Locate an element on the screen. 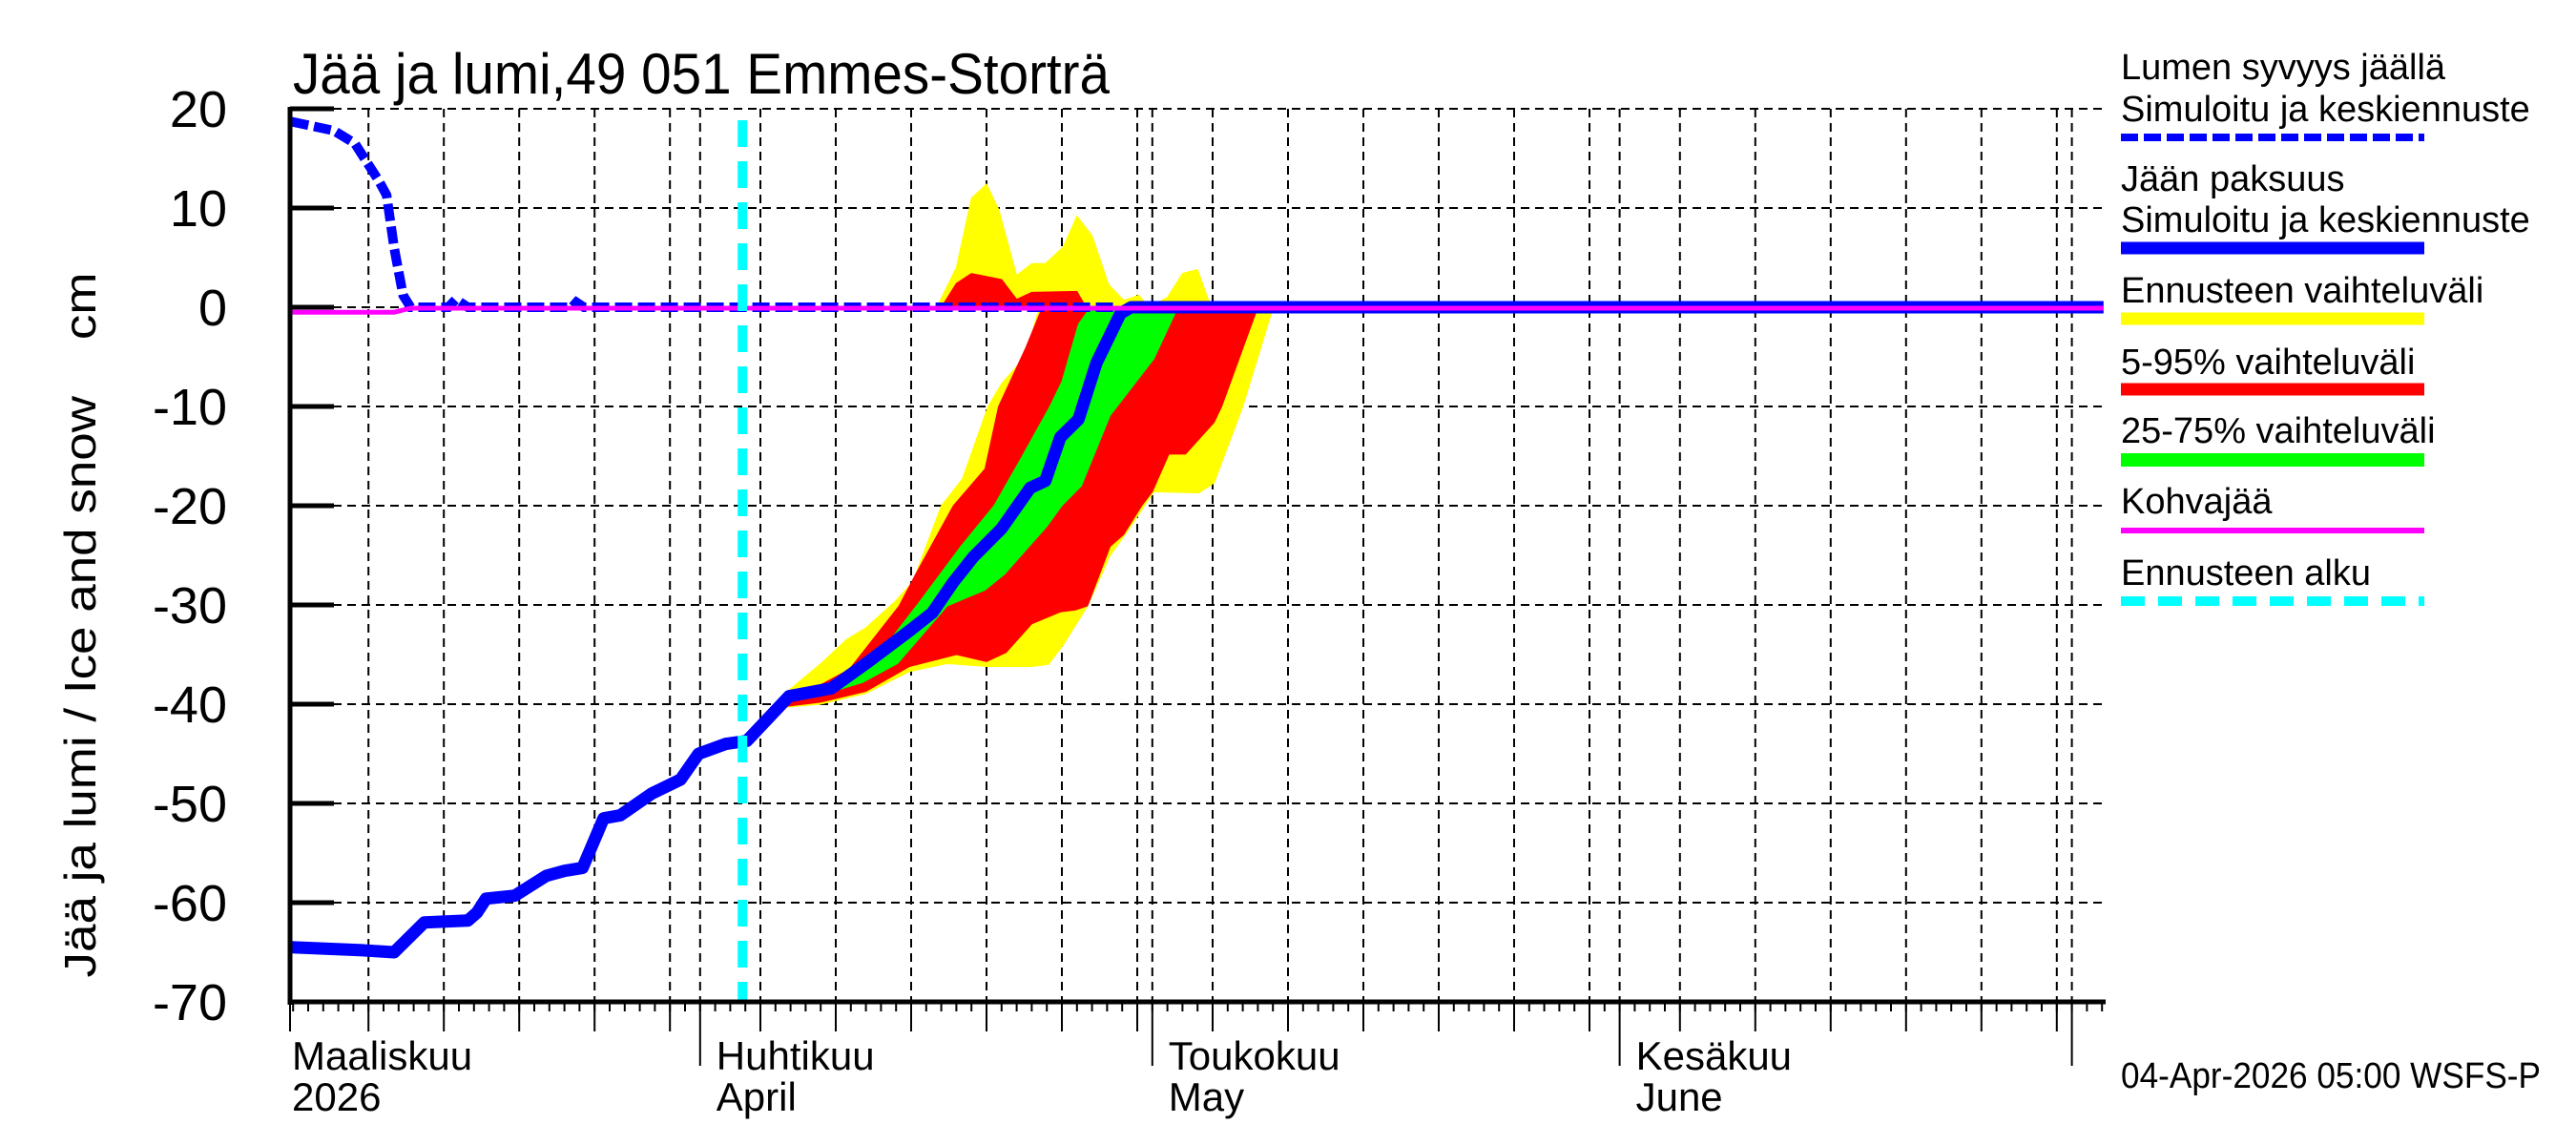  slush-ice-line is located at coordinates (1197, 310).